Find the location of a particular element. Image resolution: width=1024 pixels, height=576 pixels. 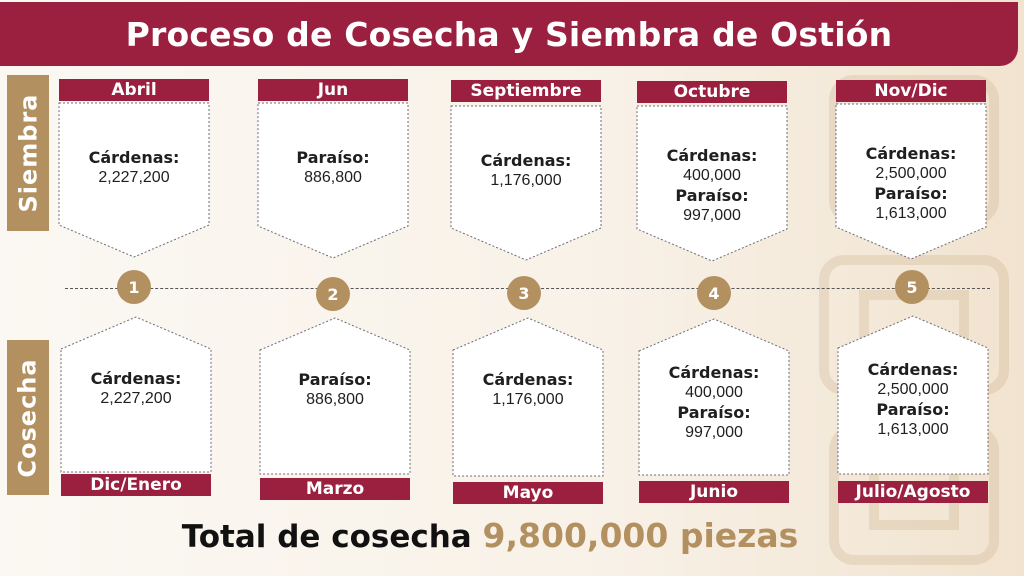

siembra-month-label: Nov/Dic is located at coordinates (911, 91).